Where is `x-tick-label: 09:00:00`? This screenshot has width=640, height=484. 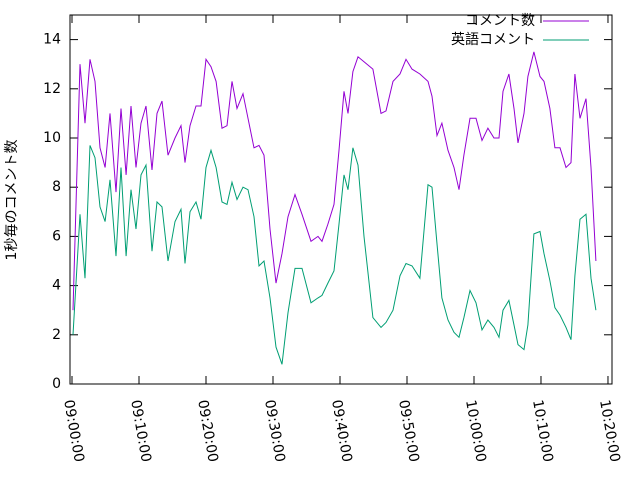 x-tick-label: 09:00:00 is located at coordinates (73, 431).